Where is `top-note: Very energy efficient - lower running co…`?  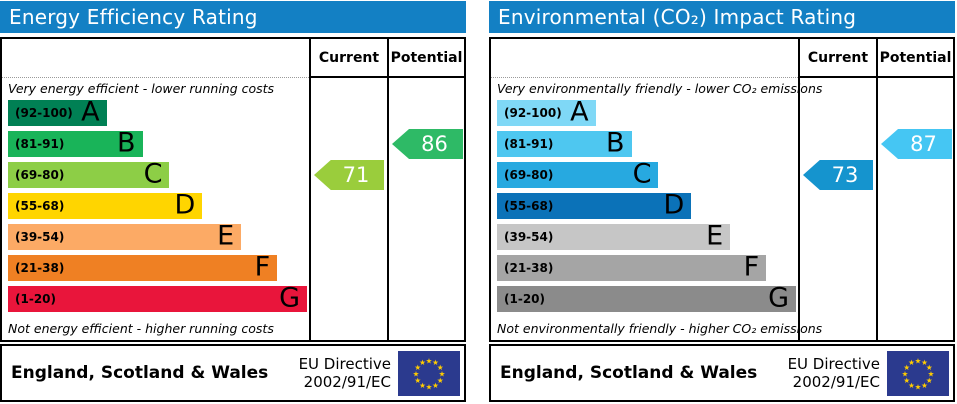
top-note: Very energy efficient - lower running co… is located at coordinates (141, 88).